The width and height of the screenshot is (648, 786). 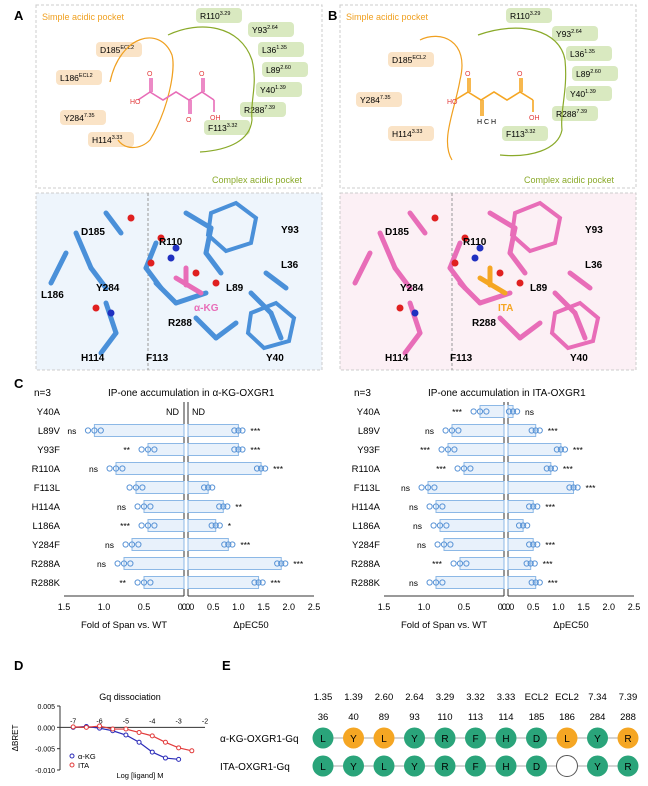 What do you see at coordinates (285, 68) in the screenshot?
I see `panel-a-badge-l89-superscript: 2.60` at bounding box center [285, 68].